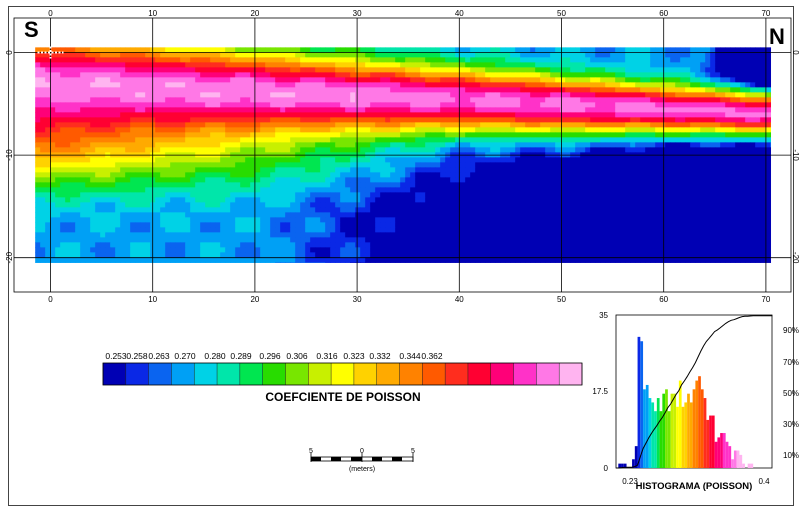 The image size is (804, 512). Describe the element at coordinates (791, 424) in the screenshot. I see `hist-pct-tick: 30%` at that location.